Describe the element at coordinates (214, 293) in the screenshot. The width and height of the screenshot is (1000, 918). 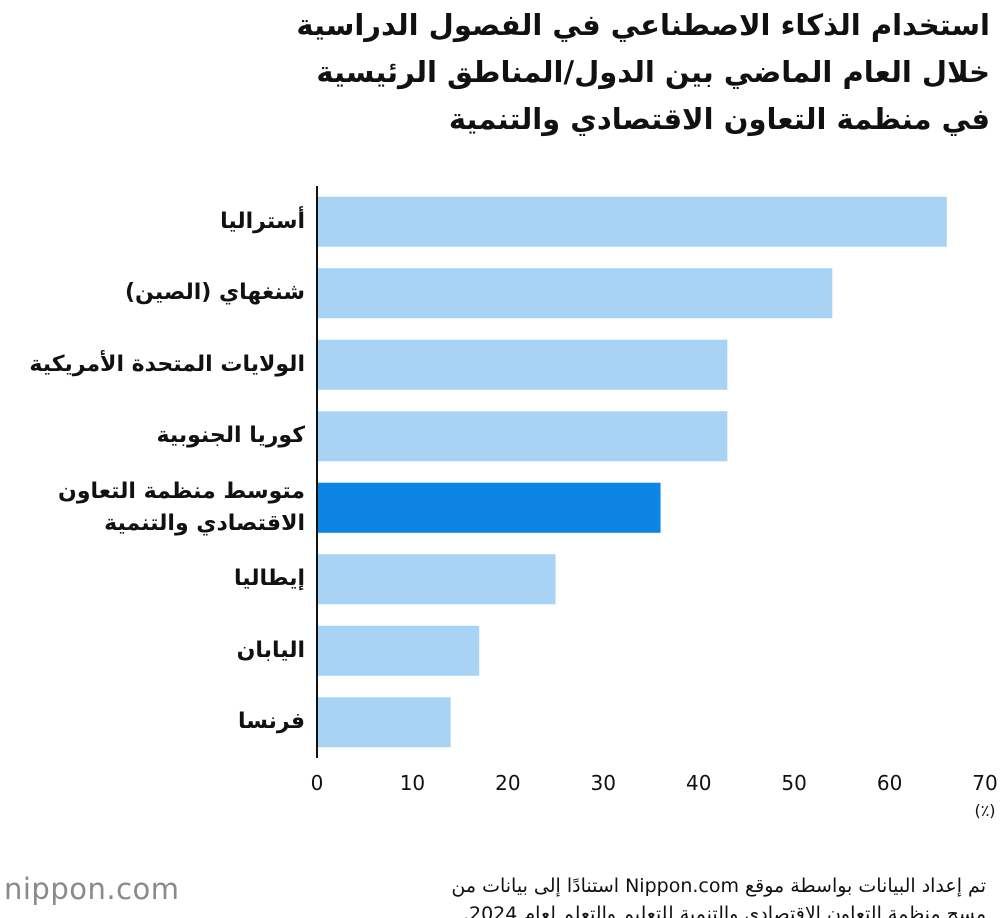
I see `y-tick-label: شنغهاي (الصين)` at that location.